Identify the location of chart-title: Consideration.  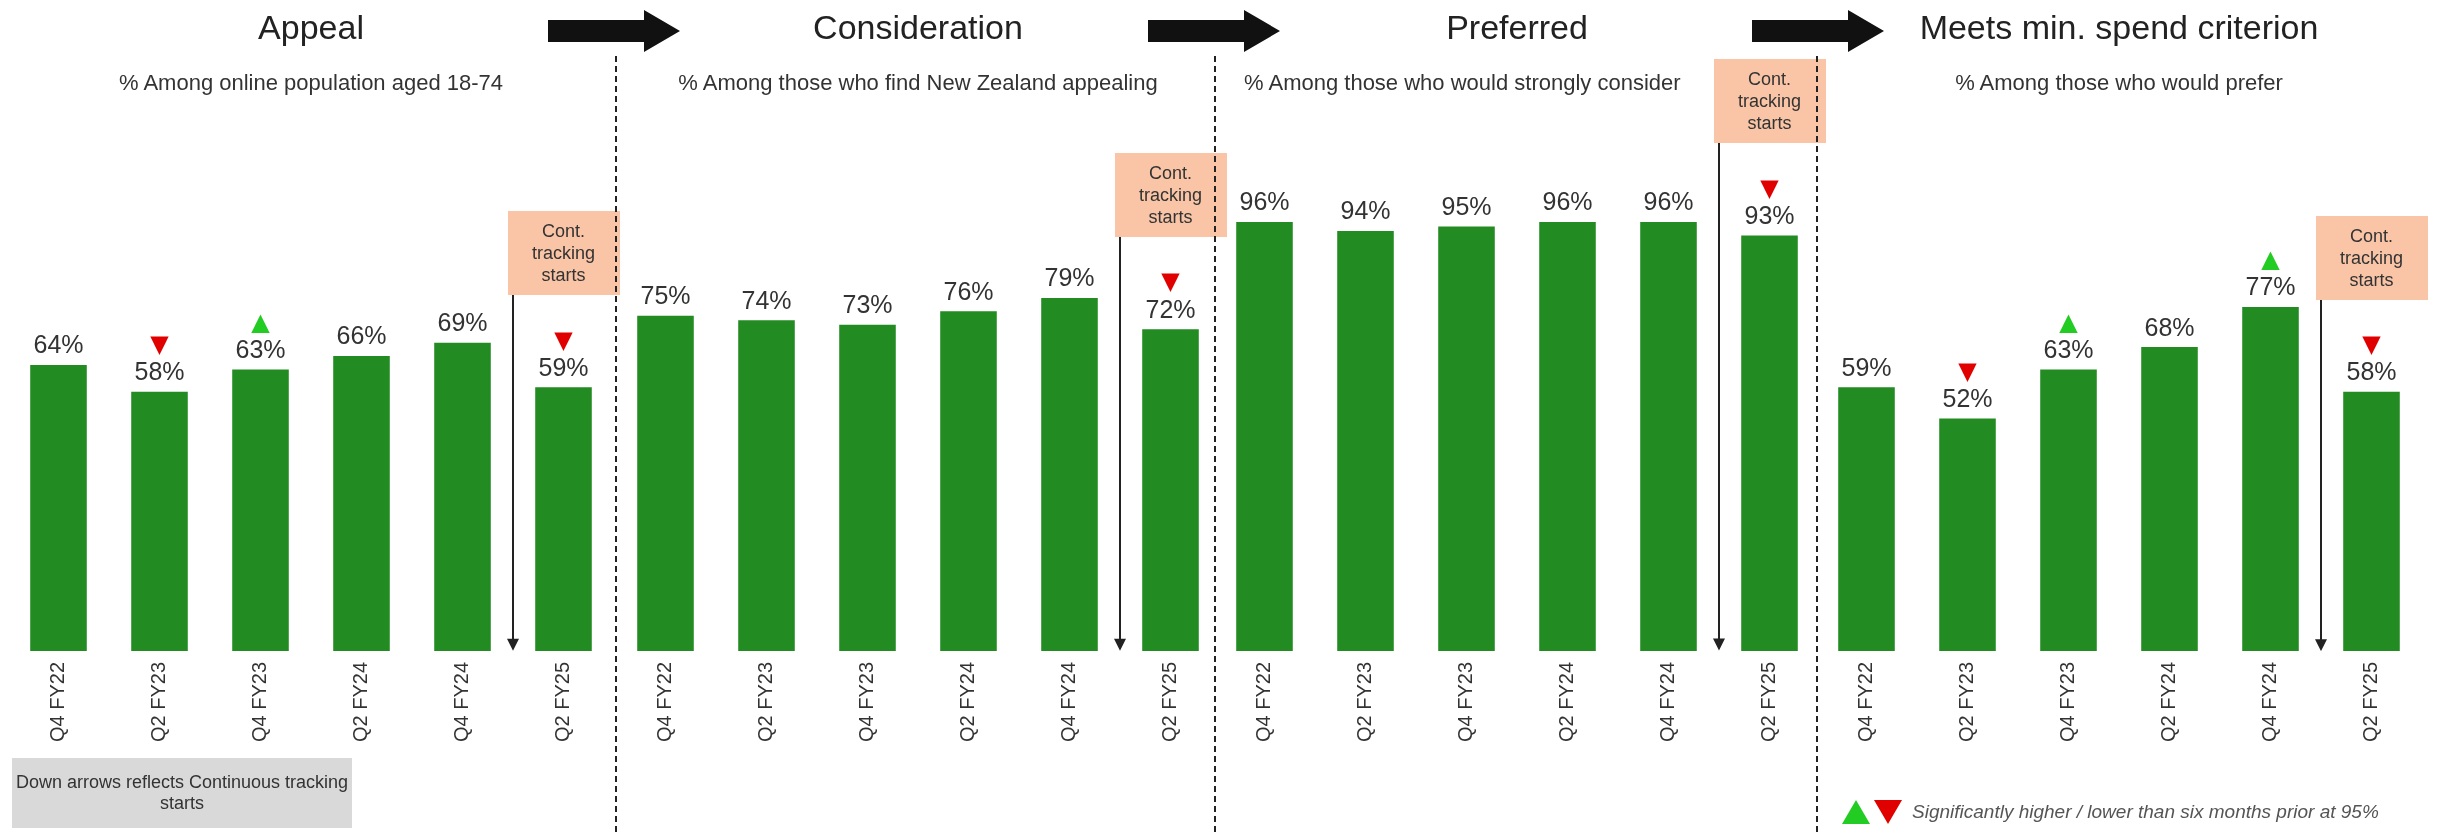
(918, 27).